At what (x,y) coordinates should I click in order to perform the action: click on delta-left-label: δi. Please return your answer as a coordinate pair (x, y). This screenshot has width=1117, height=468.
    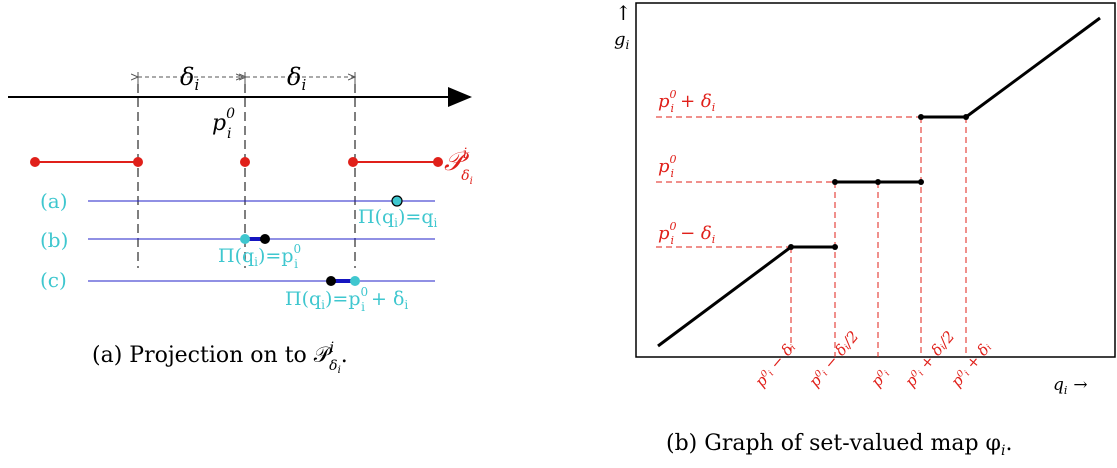
    Looking at the image, I should click on (189, 78).